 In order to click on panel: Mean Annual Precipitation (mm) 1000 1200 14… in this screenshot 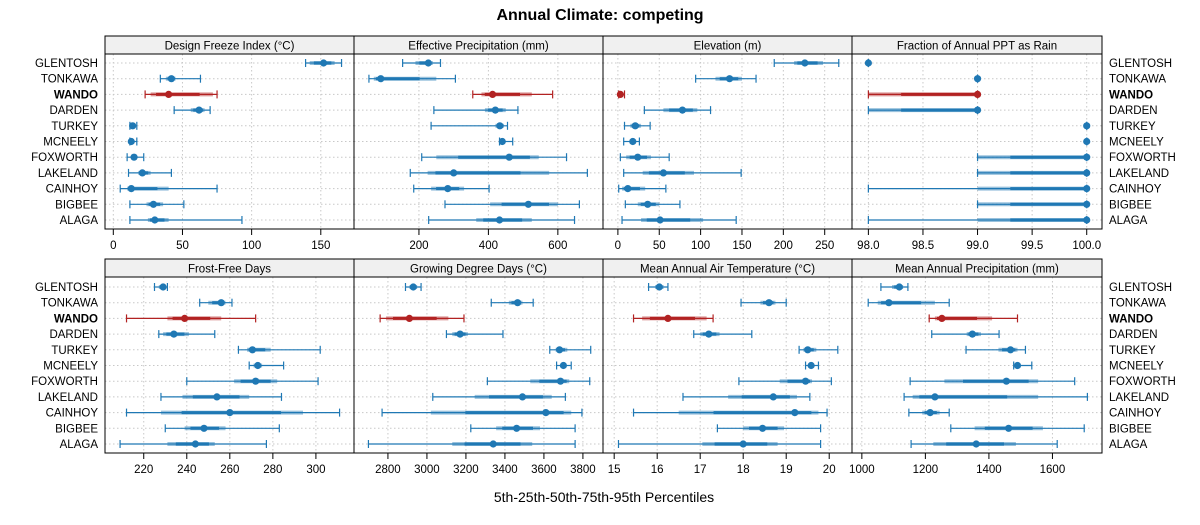, I will do `click(976, 367)`.